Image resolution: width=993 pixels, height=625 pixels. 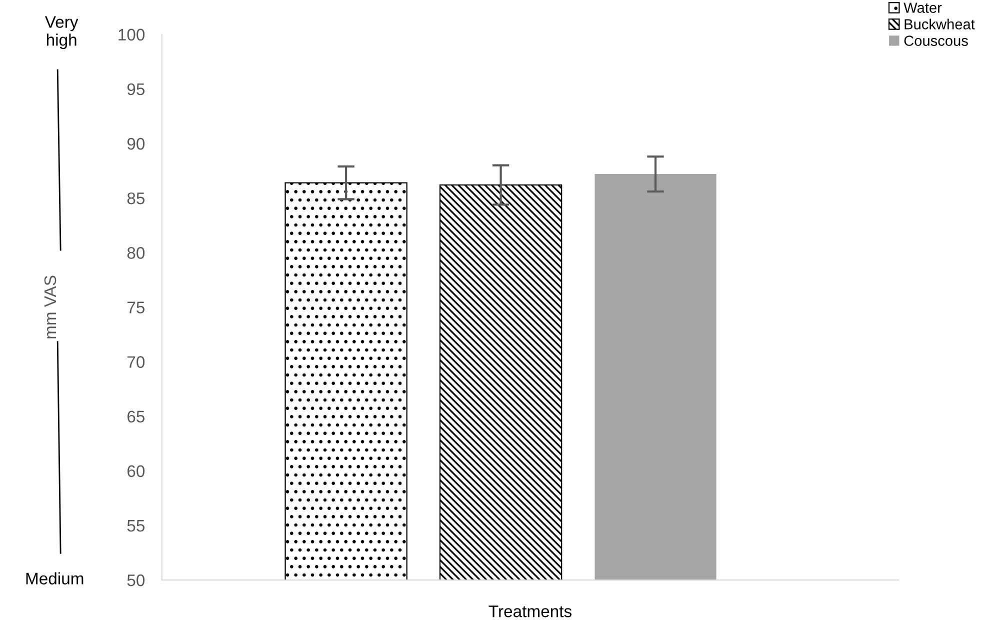 What do you see at coordinates (136, 580) in the screenshot?
I see `y-tick-label: 50` at bounding box center [136, 580].